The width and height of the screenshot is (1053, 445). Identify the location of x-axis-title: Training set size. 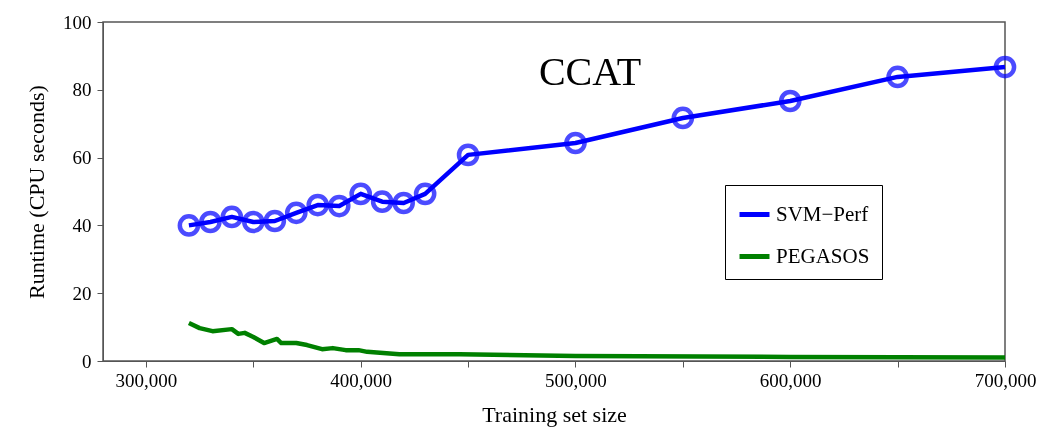
(554, 414).